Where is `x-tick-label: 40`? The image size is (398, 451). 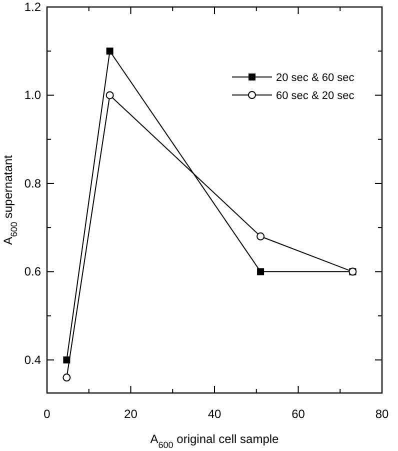 x-tick-label: 40 is located at coordinates (215, 414).